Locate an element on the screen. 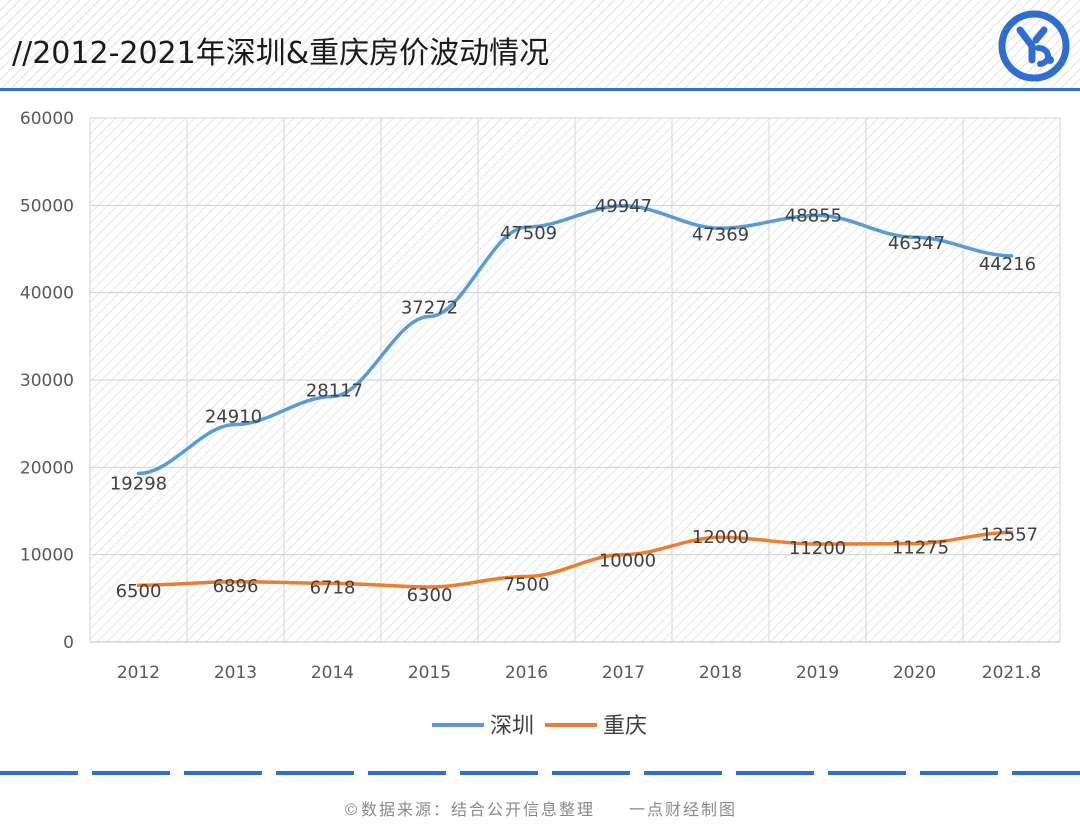  data-label: 6500 is located at coordinates (139, 591).